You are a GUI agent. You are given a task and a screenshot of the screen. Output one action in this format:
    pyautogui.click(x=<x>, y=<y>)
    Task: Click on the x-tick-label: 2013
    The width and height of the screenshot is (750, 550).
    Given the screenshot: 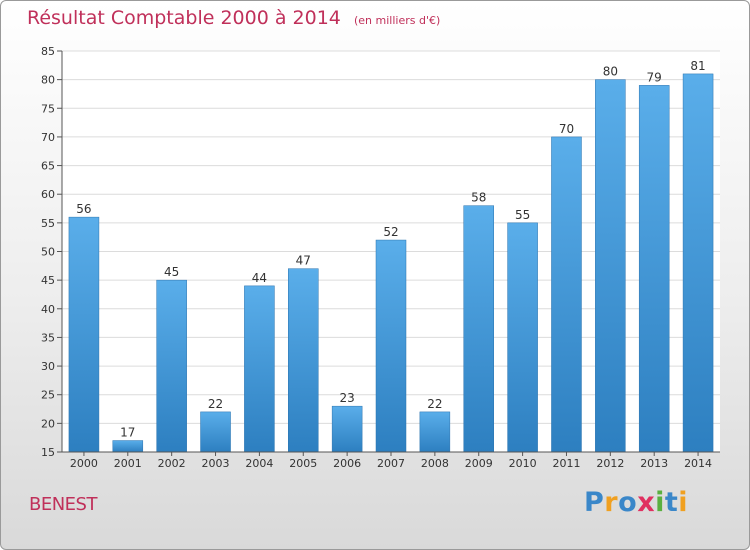 What is the action you would take?
    pyautogui.click(x=654, y=463)
    